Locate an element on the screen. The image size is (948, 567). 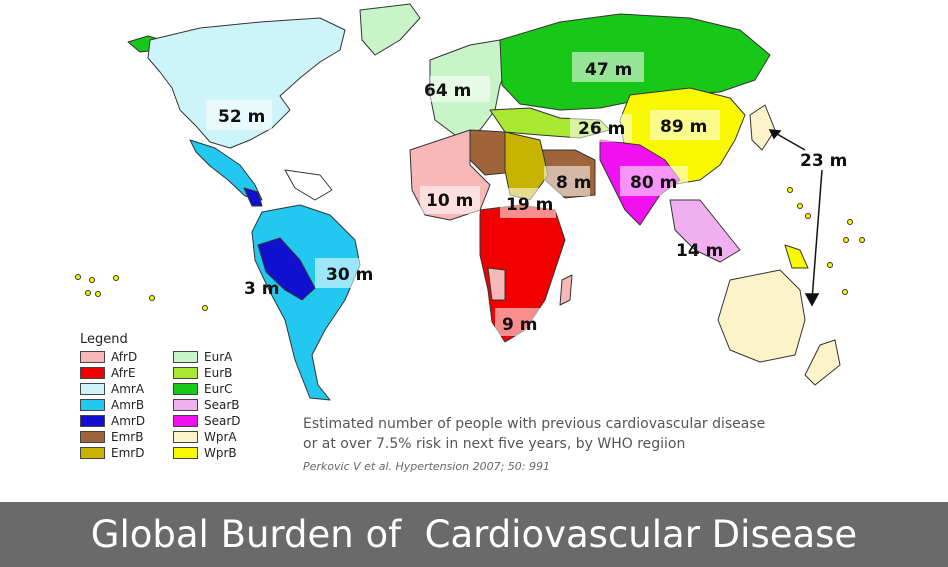
legend-item: EurB is located at coordinates (202, 373).